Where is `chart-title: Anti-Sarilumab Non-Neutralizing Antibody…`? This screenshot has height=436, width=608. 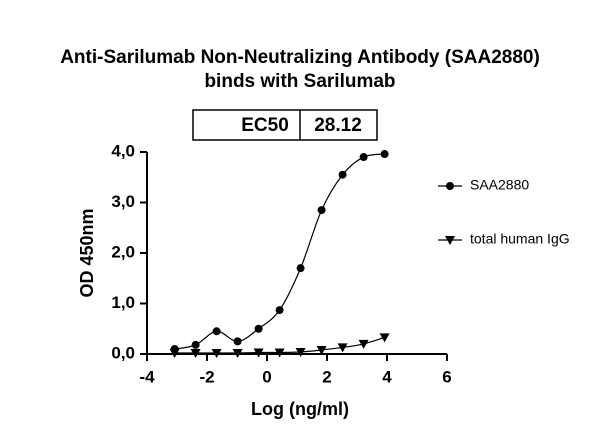 chart-title: Anti-Sarilumab Non-Neutralizing Antibody… is located at coordinates (300, 57).